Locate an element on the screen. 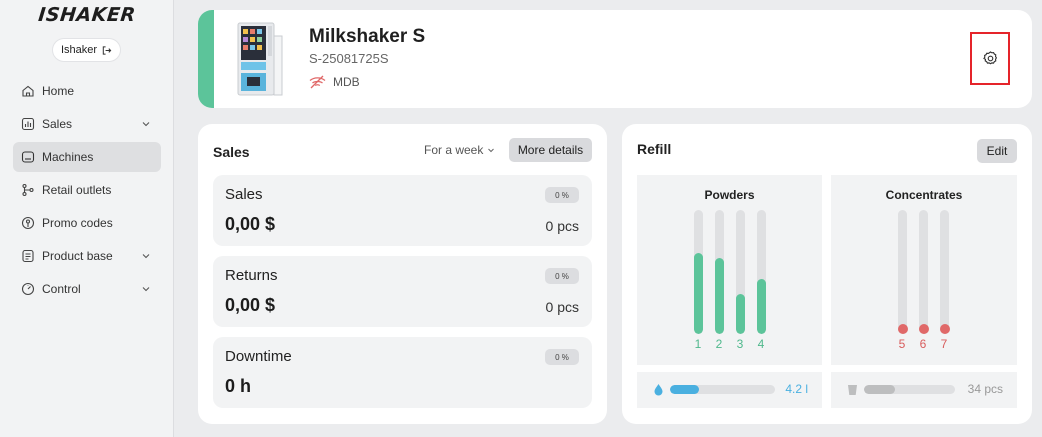 This screenshot has width=1042, height=437. stat-sales: Sales 0 % 0,00 $ 0 pcs is located at coordinates (402, 210).